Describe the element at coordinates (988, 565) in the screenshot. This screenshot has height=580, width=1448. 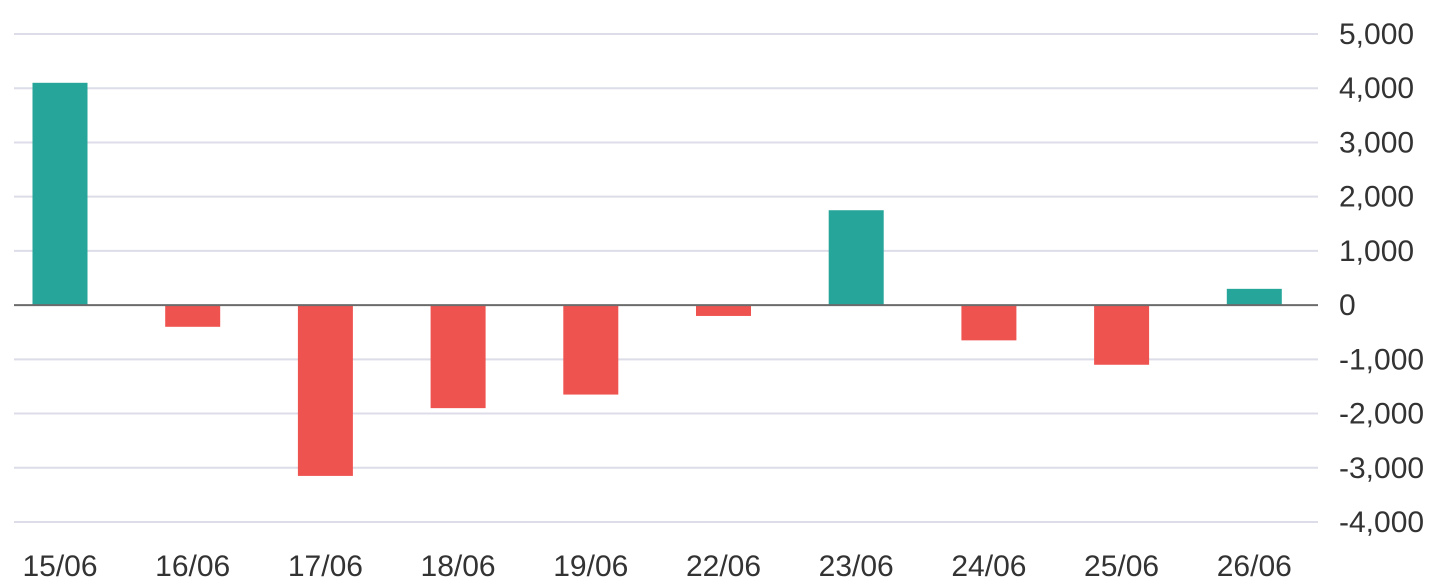
I see `x-tick-label: 24/06` at that location.